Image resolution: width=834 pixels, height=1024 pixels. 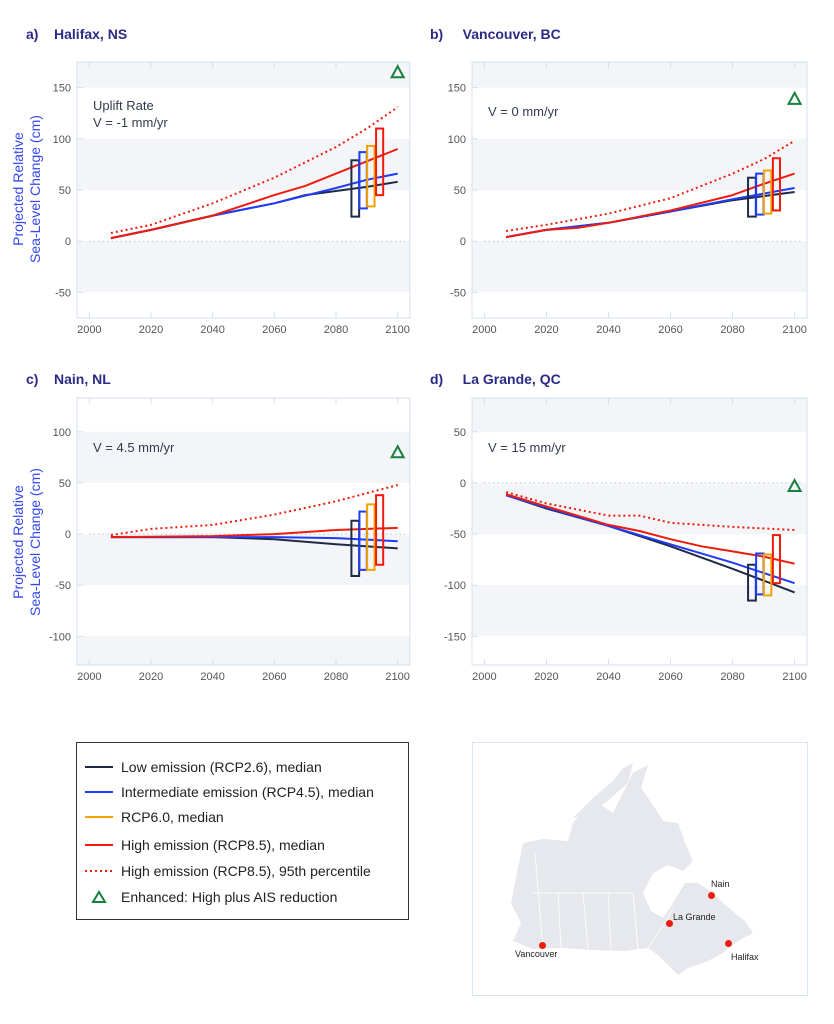 I want to click on uplift-rate-annotation: Uplift Rate, so click(x=123, y=105).